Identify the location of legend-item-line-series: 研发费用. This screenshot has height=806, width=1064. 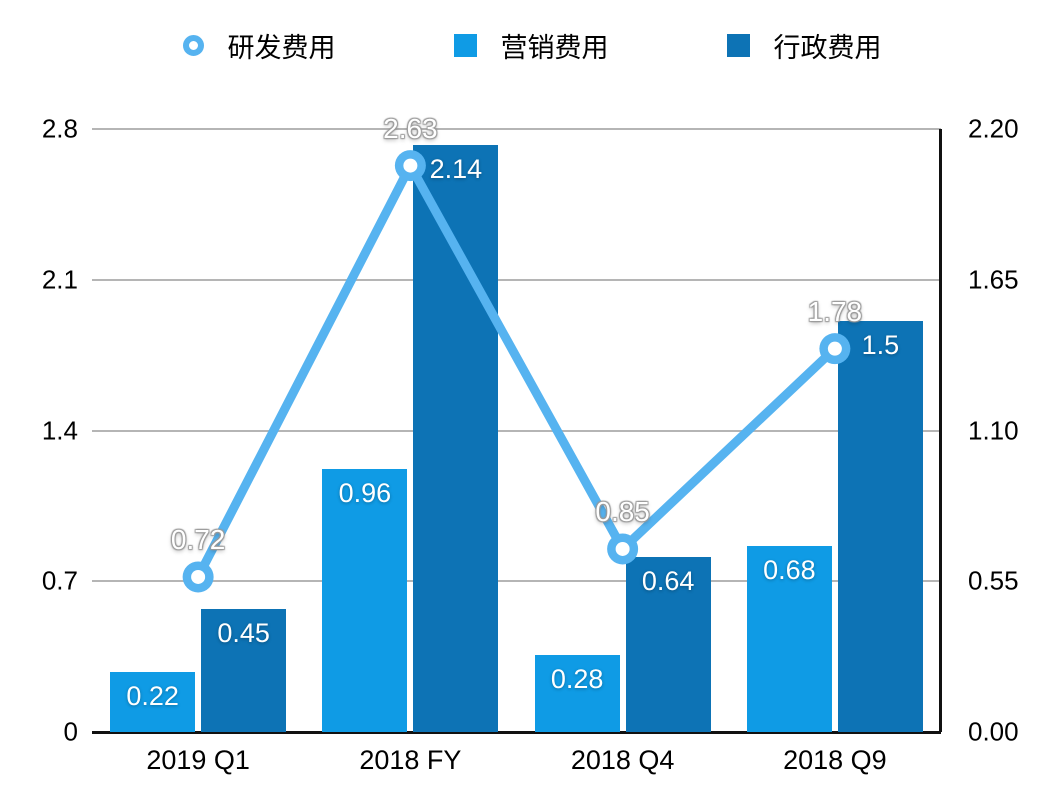
(259, 45).